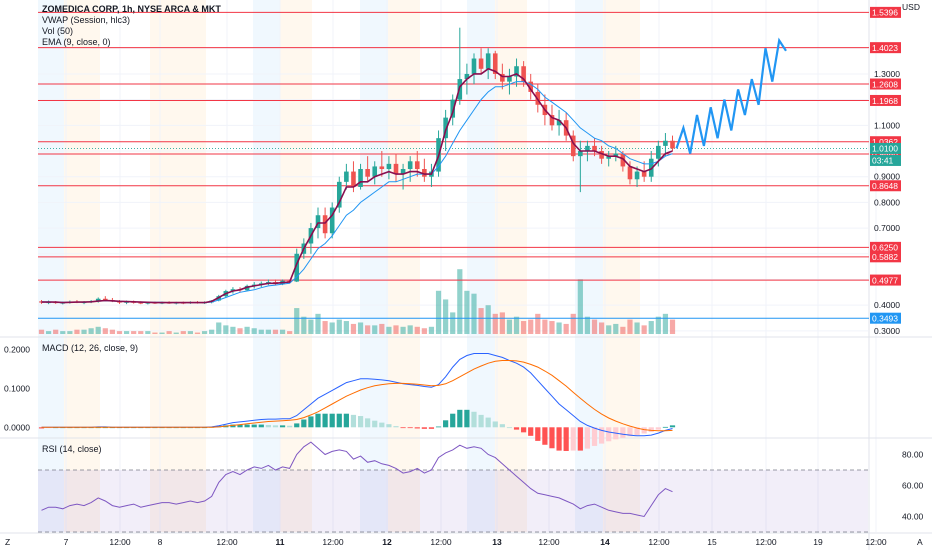 This screenshot has height=550, width=932. Describe the element at coordinates (86, 20) in the screenshot. I see `study-vwap: VWAP (Session, hlc3)` at that location.